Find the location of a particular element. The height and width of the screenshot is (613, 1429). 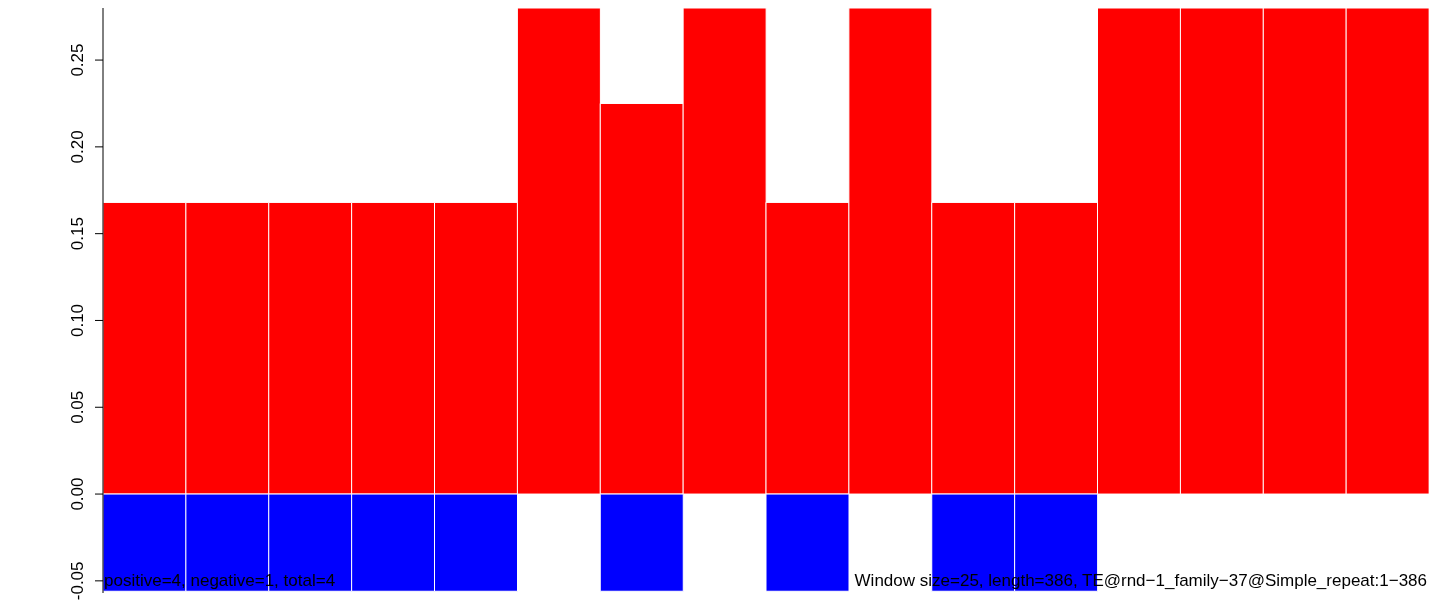

y-tick-label: 0.00 is located at coordinates (77, 494).